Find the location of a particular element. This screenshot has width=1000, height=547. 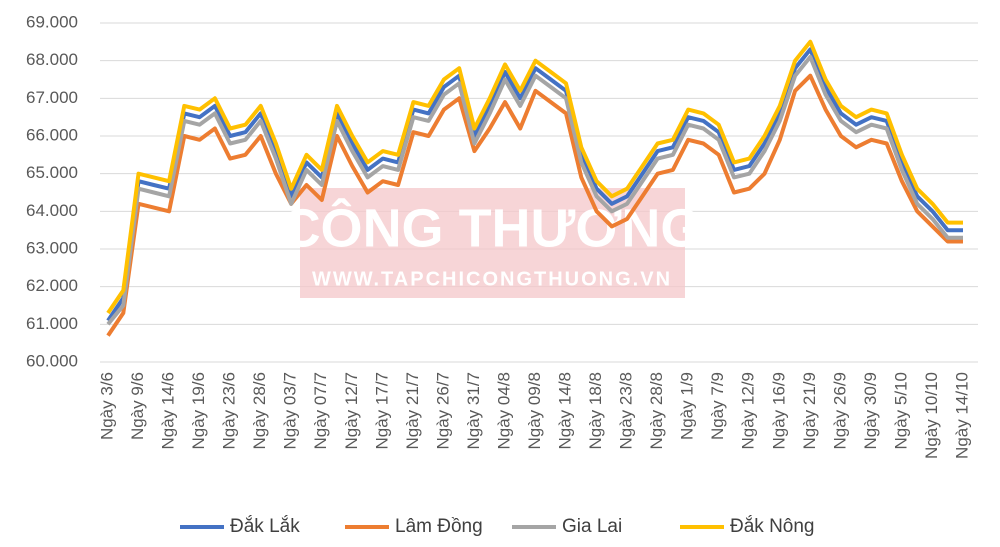

x-tick-label: Ngày 5/10 is located at coordinates (900, 411).